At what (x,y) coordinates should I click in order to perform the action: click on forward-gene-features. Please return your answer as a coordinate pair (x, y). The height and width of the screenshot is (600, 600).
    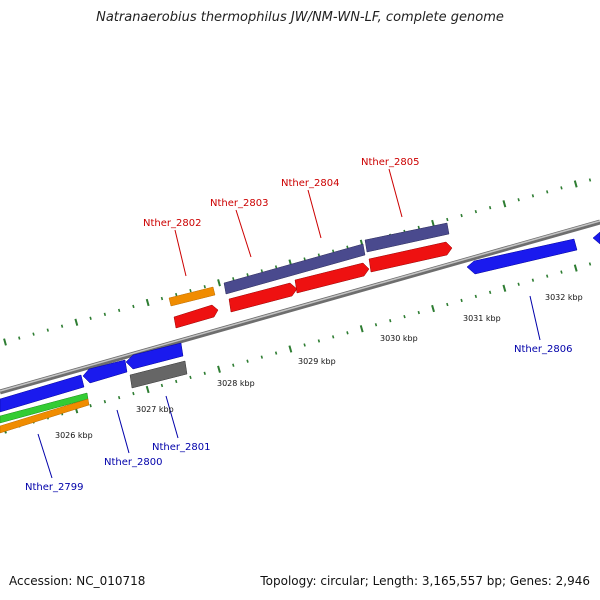
    Looking at the image, I should click on (310, 275).